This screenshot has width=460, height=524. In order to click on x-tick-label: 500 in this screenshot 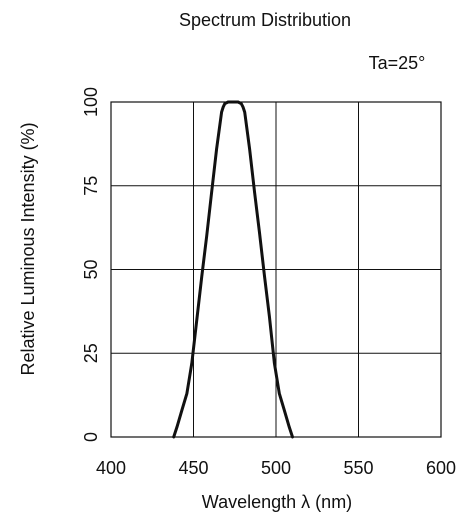, I will do `click(276, 468)`.